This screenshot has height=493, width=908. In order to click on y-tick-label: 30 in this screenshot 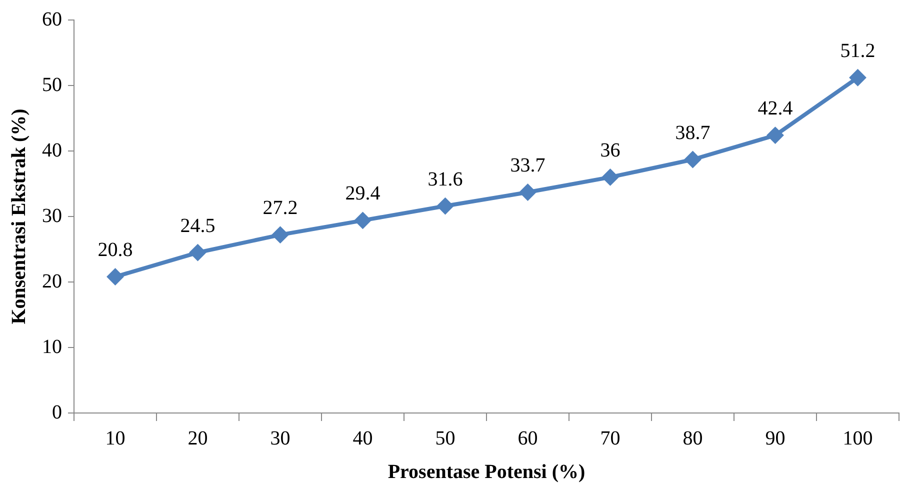, I will do `click(52, 215)`.